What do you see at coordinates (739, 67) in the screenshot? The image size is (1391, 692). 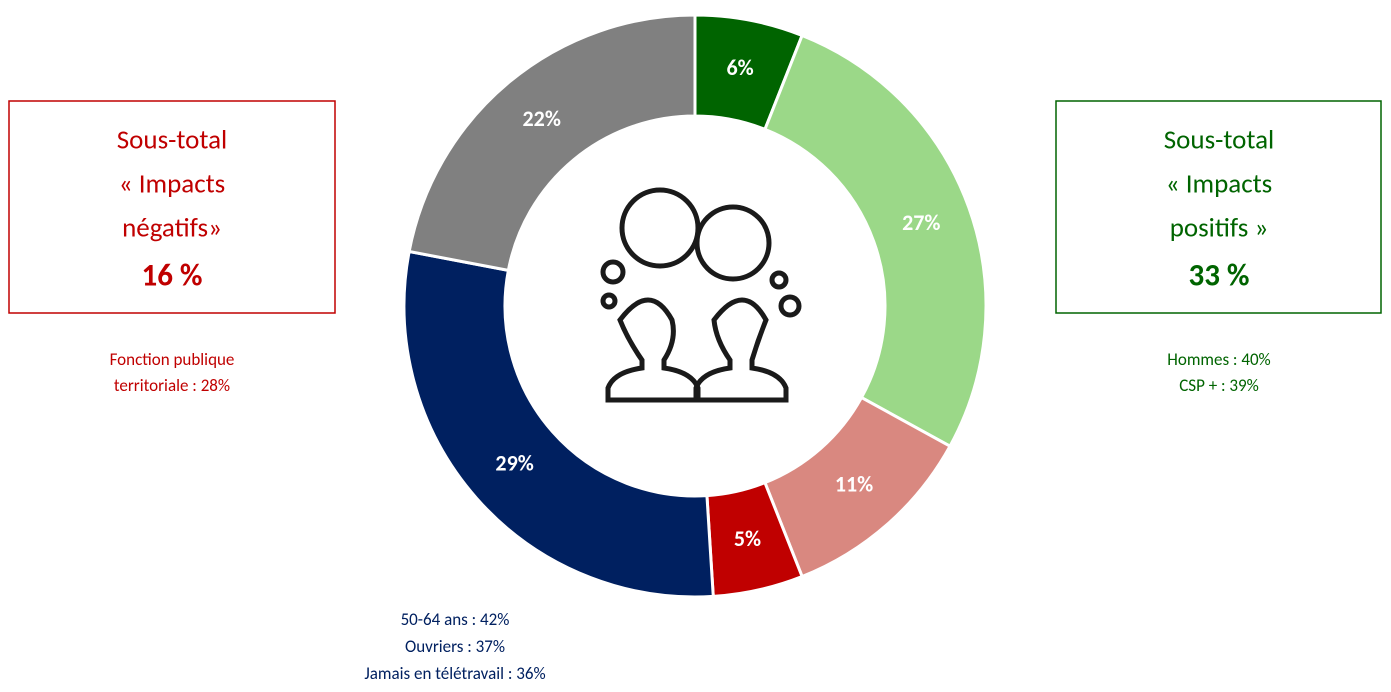 I see `segment-label: 6%` at bounding box center [739, 67].